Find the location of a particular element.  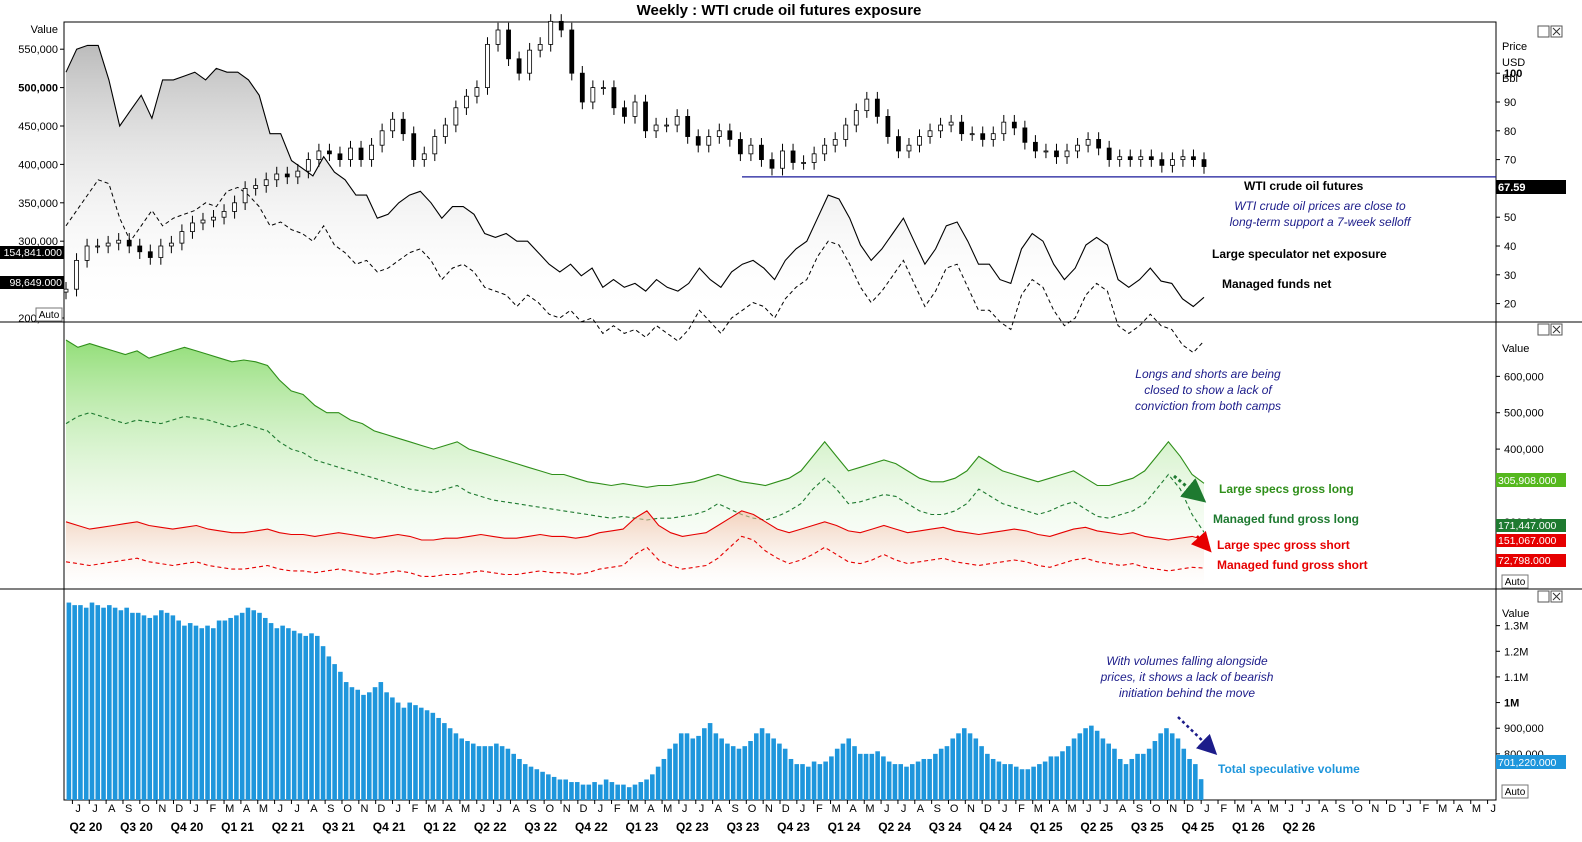

right-tick-label: 40 is located at coordinates (1510, 247).